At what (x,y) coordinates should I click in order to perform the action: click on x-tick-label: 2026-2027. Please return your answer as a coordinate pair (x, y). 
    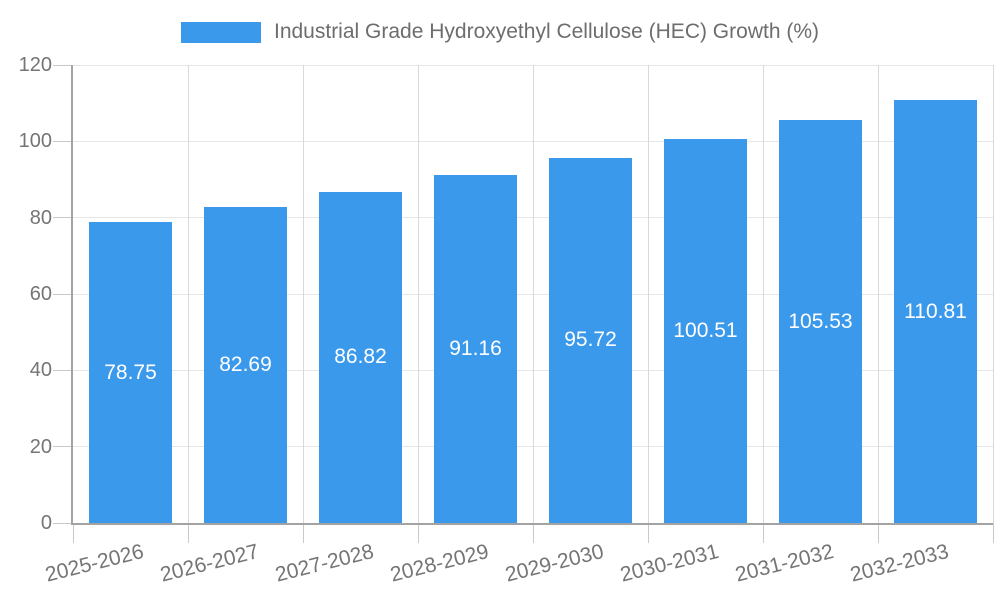
    Looking at the image, I should click on (210, 563).